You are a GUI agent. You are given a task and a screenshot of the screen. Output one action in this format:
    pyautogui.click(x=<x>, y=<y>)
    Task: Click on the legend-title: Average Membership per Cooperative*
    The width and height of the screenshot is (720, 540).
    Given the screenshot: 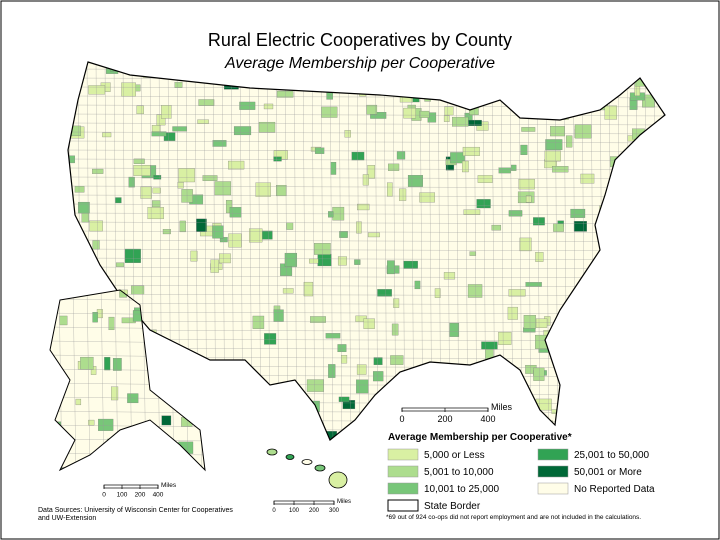 What is the action you would take?
    pyautogui.click(x=480, y=437)
    